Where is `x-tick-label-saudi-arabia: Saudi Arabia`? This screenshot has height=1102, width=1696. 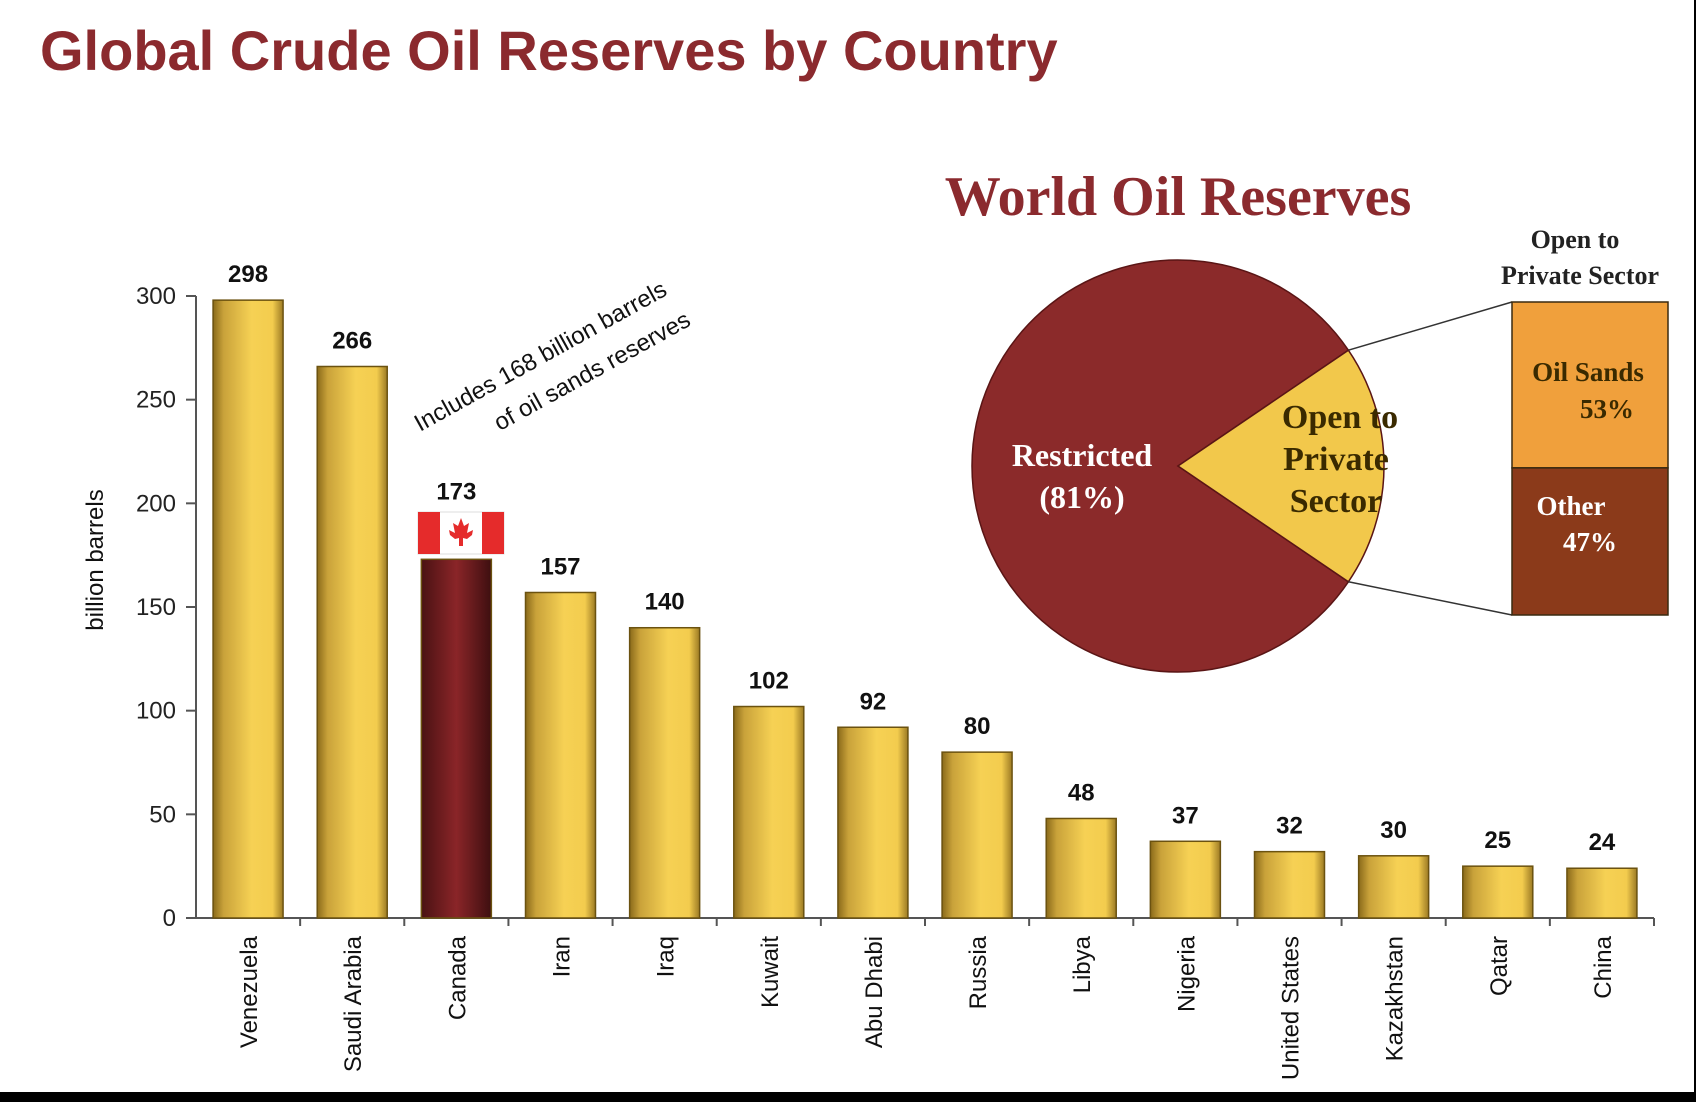
x-tick-label-saudi-arabia: Saudi Arabia is located at coordinates (353, 1003).